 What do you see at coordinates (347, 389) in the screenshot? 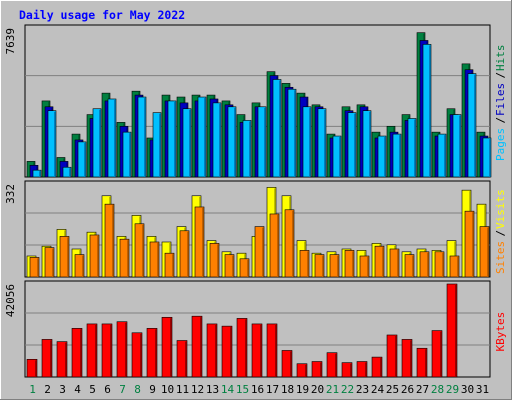
I see `x-tick-label-day-22: 22` at bounding box center [347, 389].